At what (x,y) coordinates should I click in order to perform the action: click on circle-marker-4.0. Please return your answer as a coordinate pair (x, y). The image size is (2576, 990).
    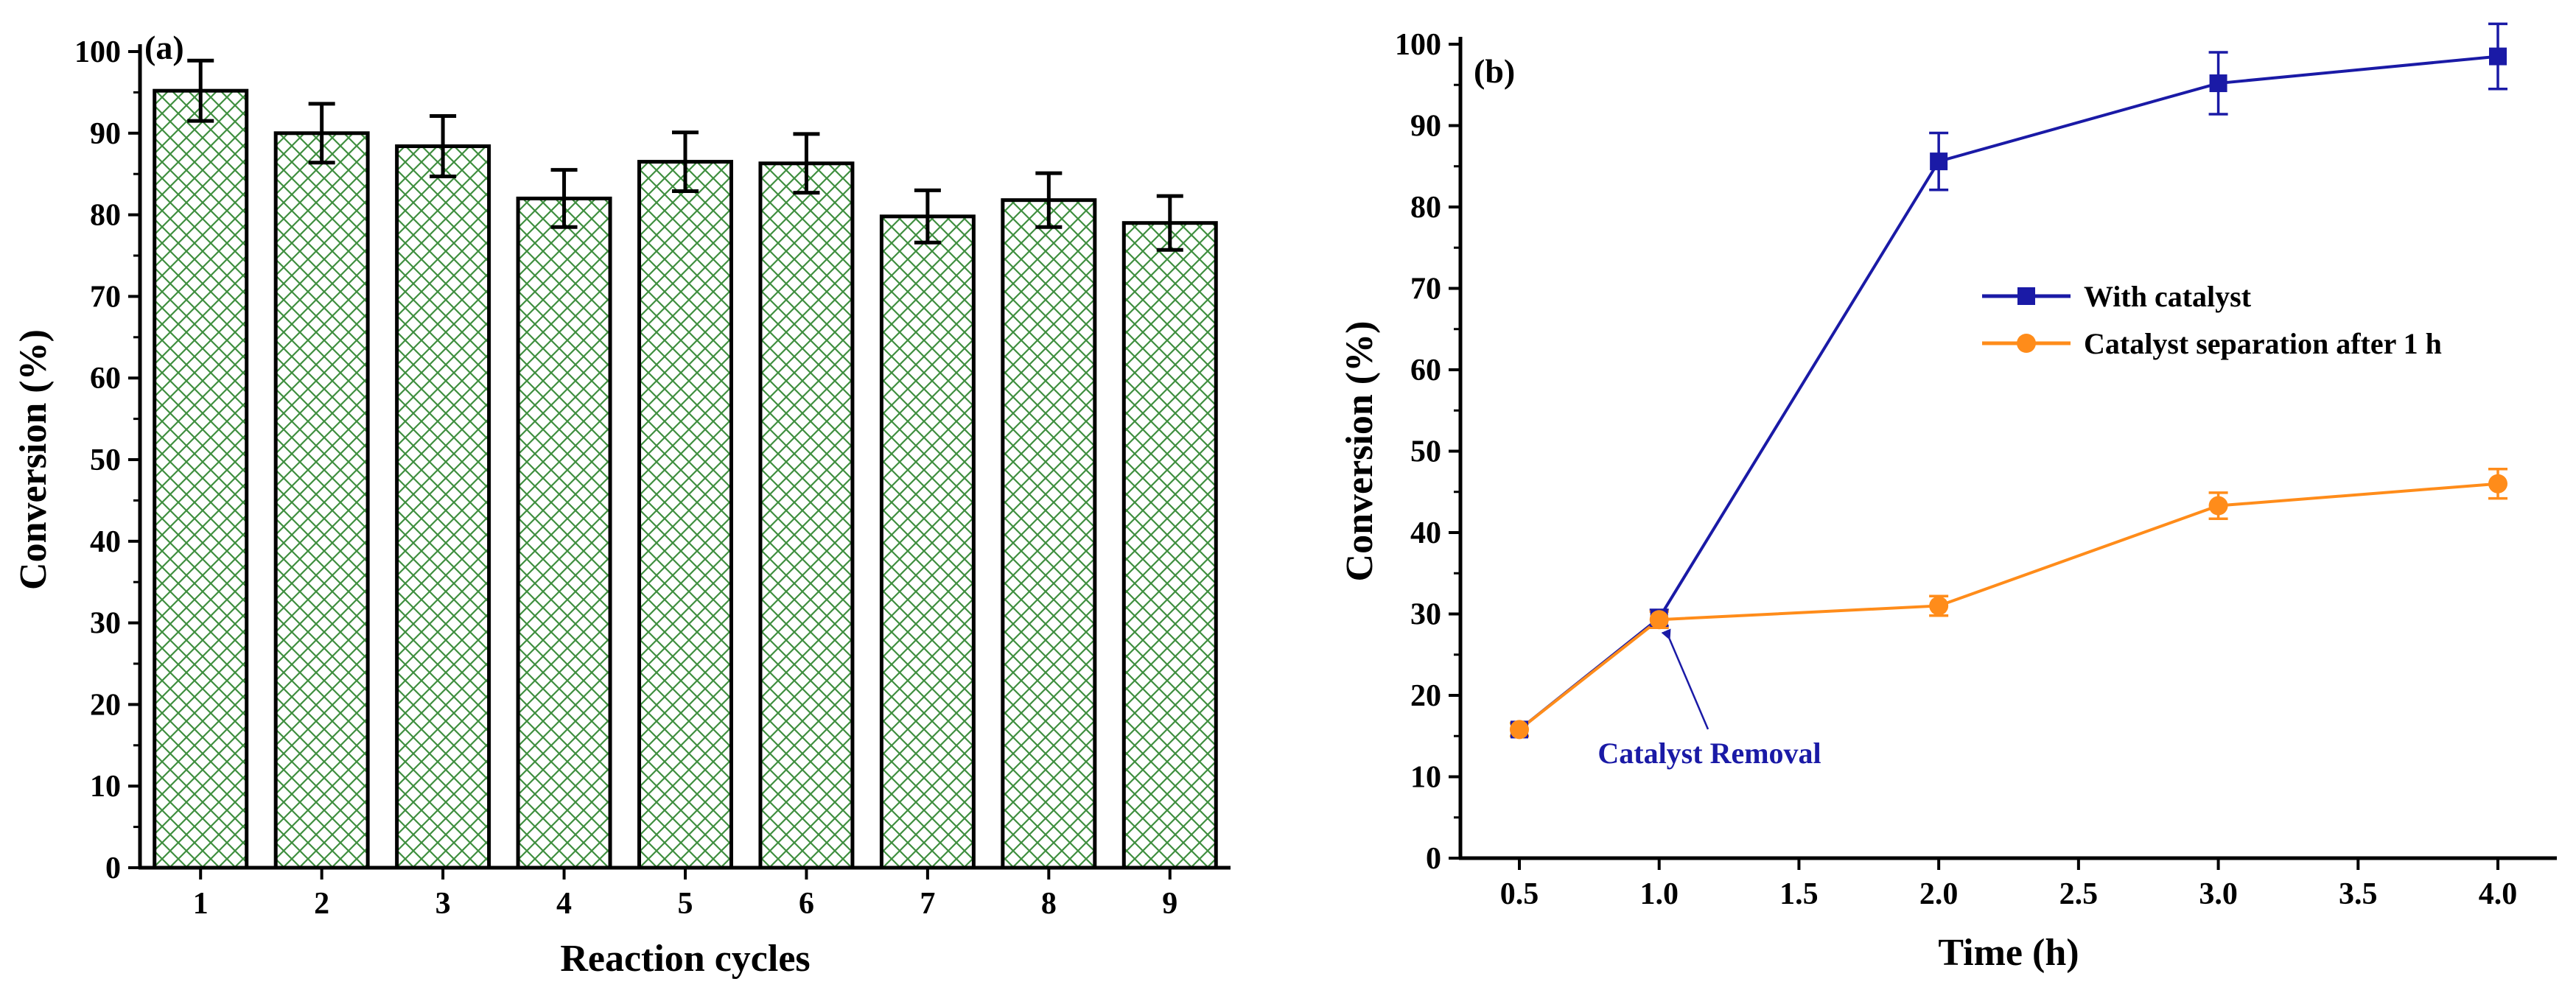
    Looking at the image, I should click on (2497, 484).